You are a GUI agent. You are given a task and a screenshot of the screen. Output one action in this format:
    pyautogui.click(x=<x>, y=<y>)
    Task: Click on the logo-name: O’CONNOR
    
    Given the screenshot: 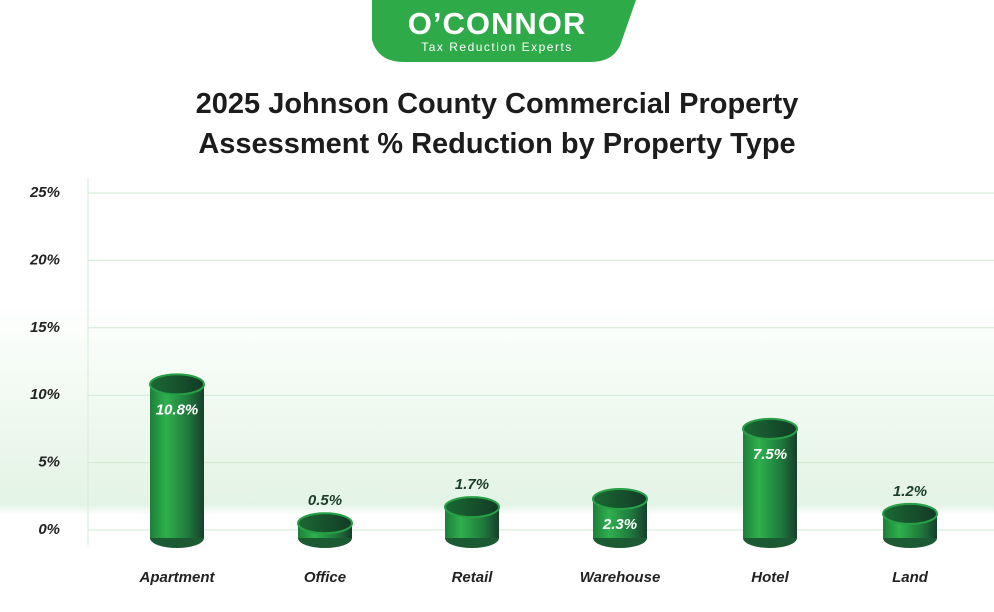 What is the action you would take?
    pyautogui.click(x=497, y=23)
    